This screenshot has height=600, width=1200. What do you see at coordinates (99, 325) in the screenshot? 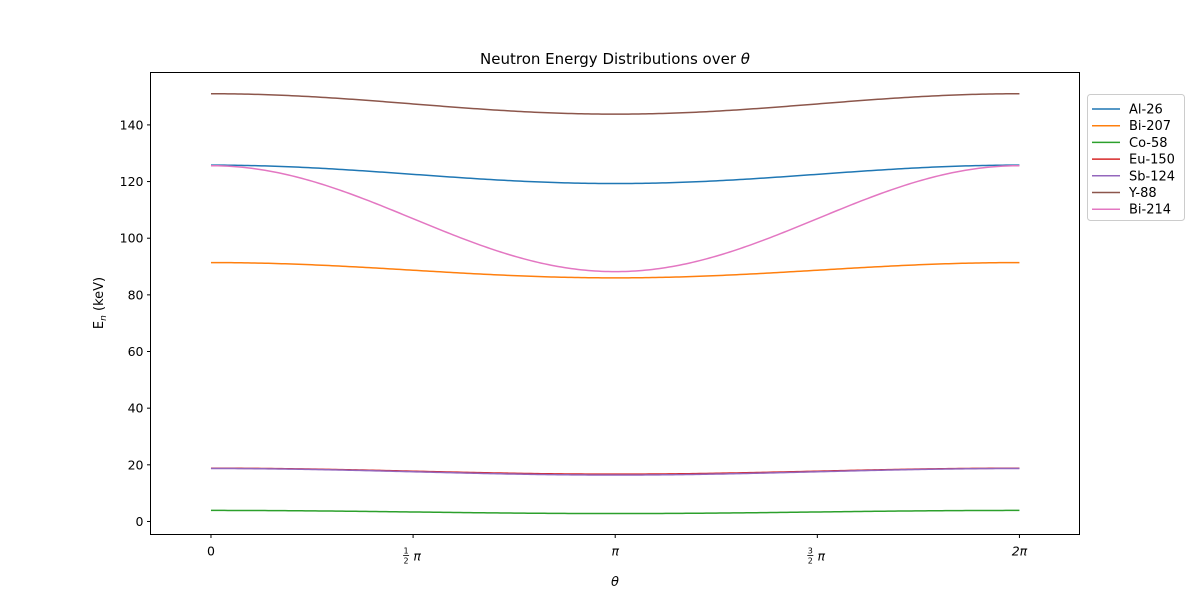
I see `y-axis-label-main: E` at bounding box center [99, 325].